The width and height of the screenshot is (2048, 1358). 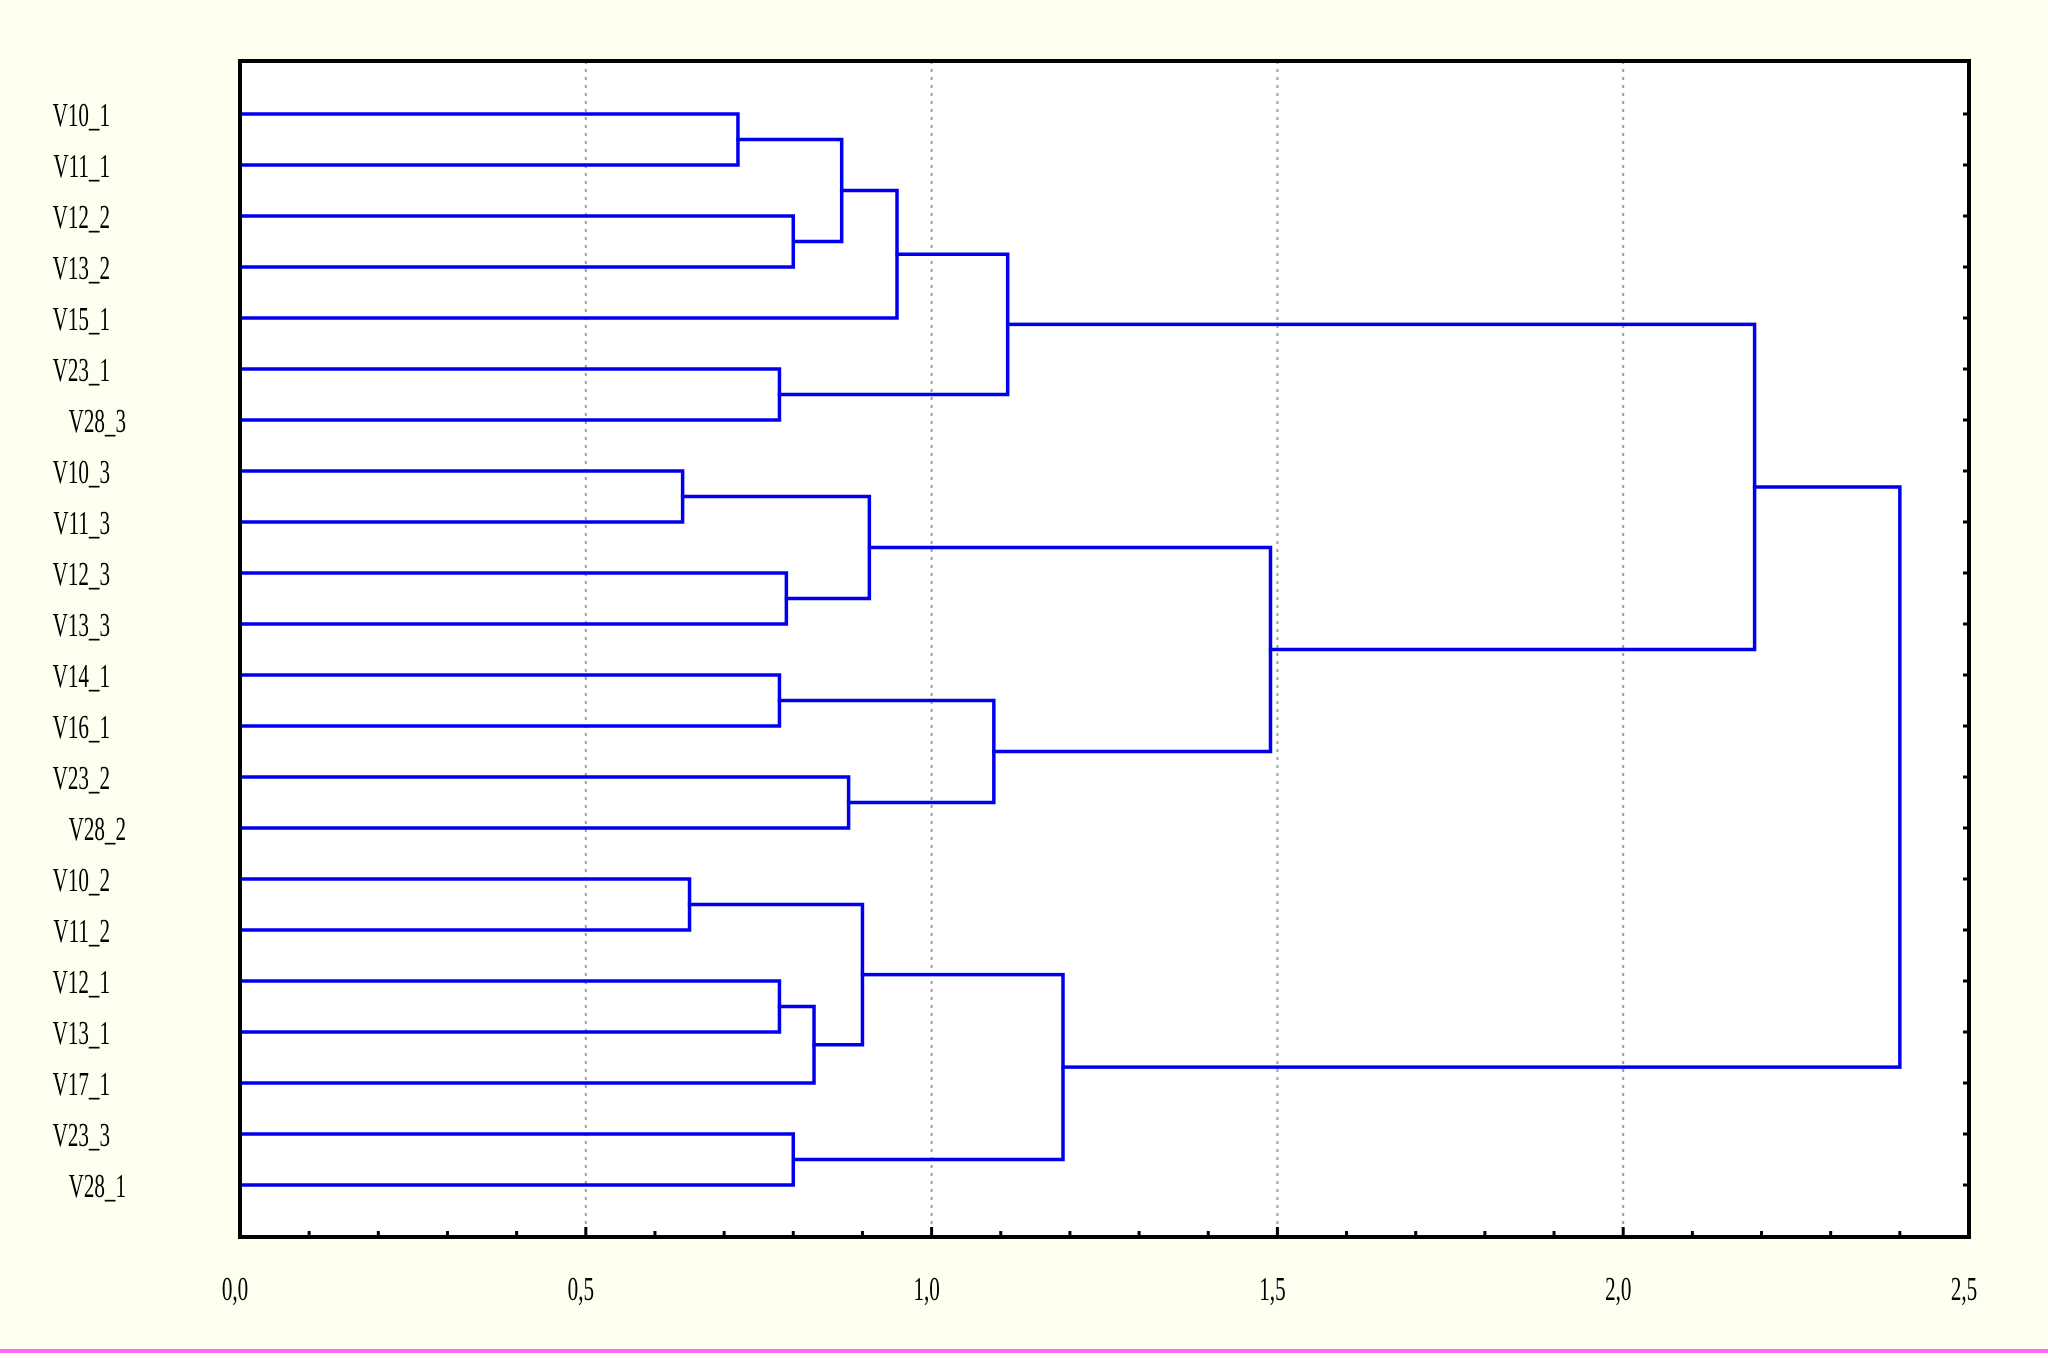 I want to click on leaf-label-V15_1: V15_1, so click(x=81, y=319).